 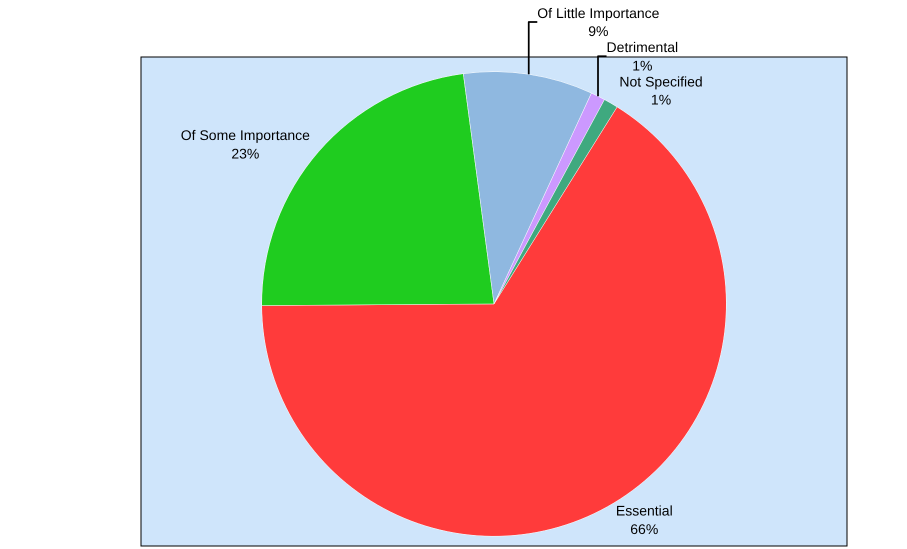 What do you see at coordinates (644, 528) in the screenshot?
I see `data-label: 66%` at bounding box center [644, 528].